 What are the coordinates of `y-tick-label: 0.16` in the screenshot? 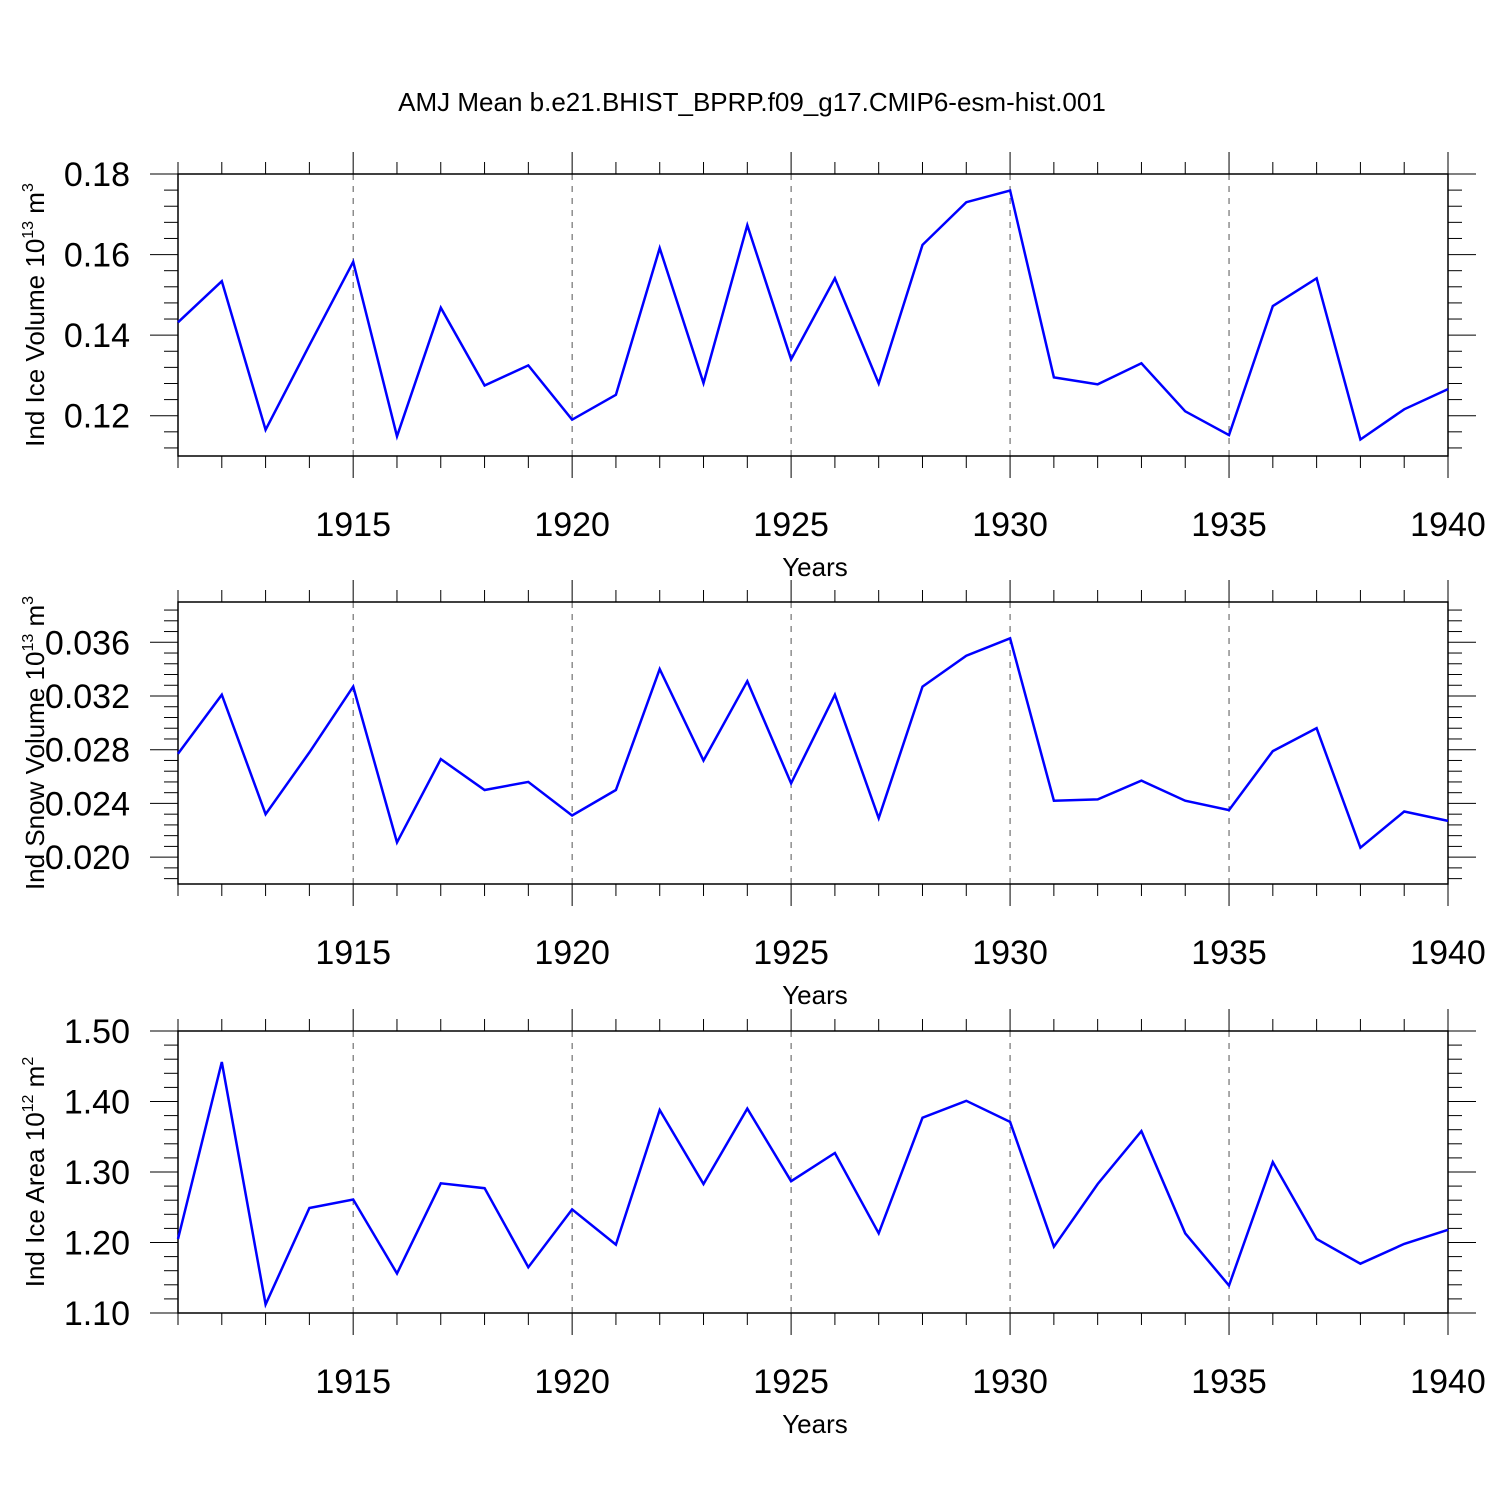 It's located at (97, 256).